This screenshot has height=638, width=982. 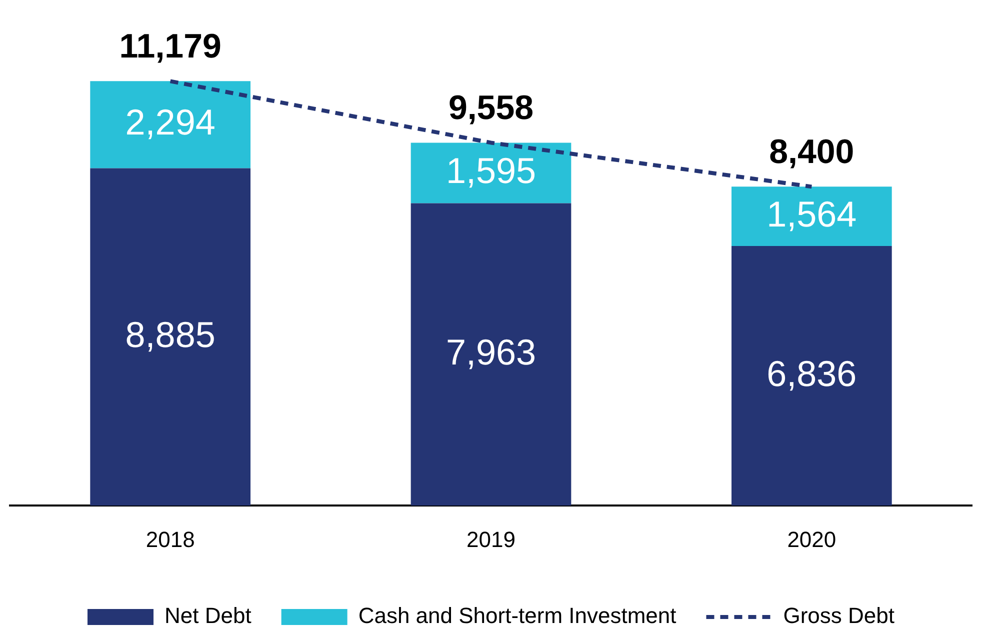 What do you see at coordinates (811, 152) in the screenshot?
I see `data-label: 8,400` at bounding box center [811, 152].